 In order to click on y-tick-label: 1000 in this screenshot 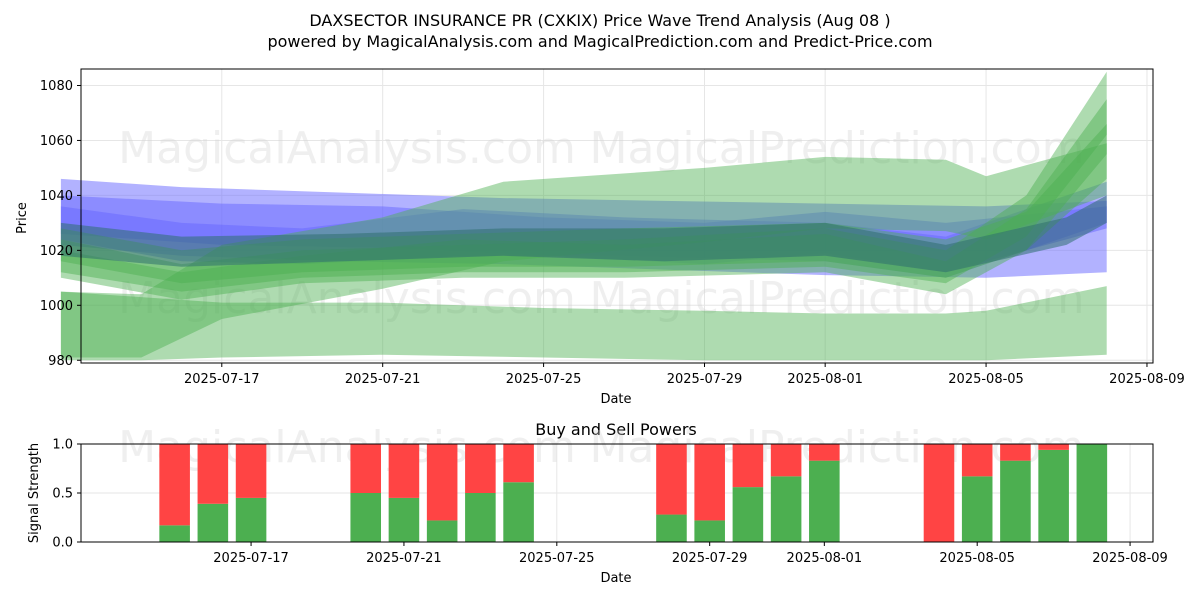, I will do `click(56, 306)`.